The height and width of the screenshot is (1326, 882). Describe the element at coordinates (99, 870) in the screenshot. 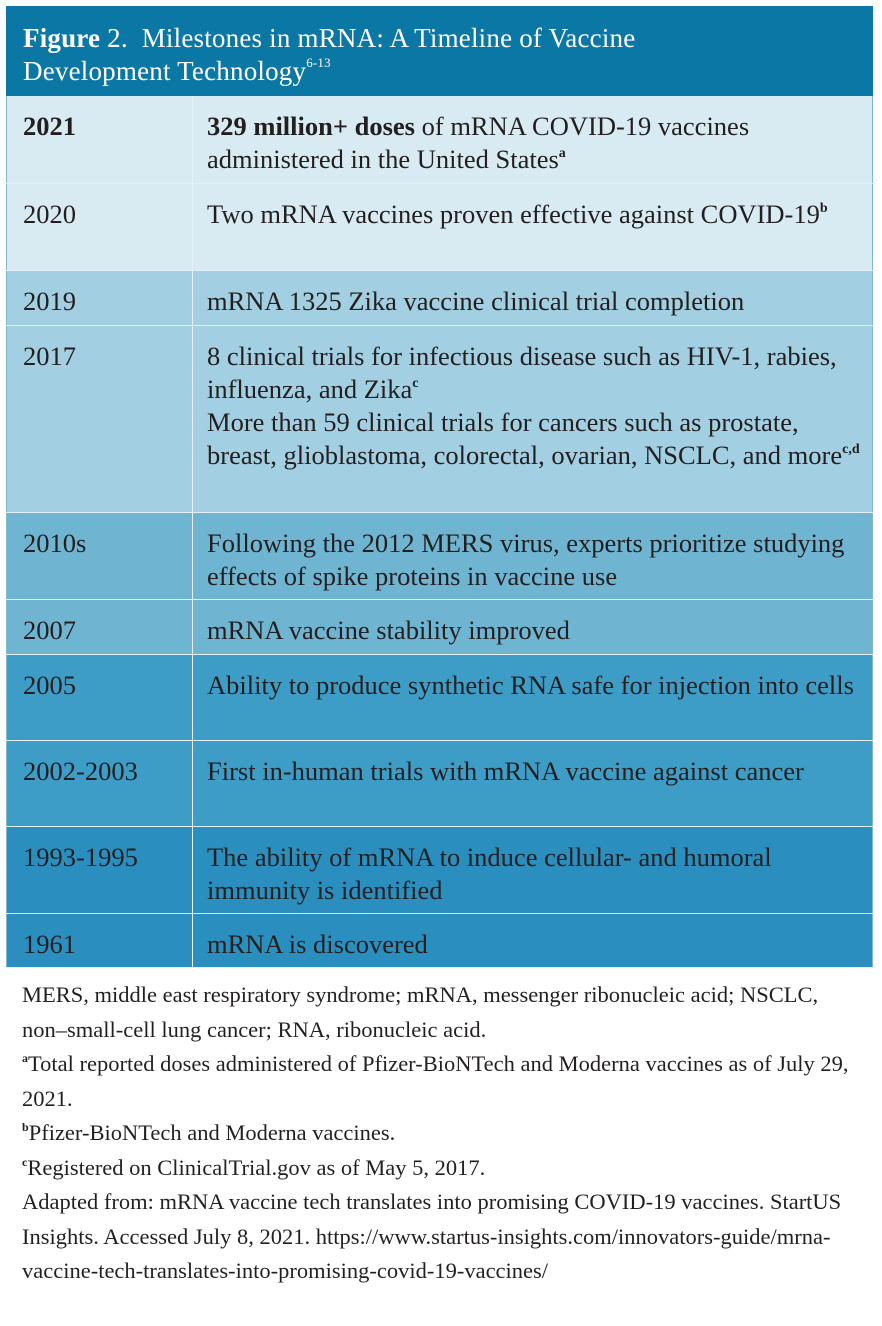

I see `milestone-year: 1993-1995` at that location.